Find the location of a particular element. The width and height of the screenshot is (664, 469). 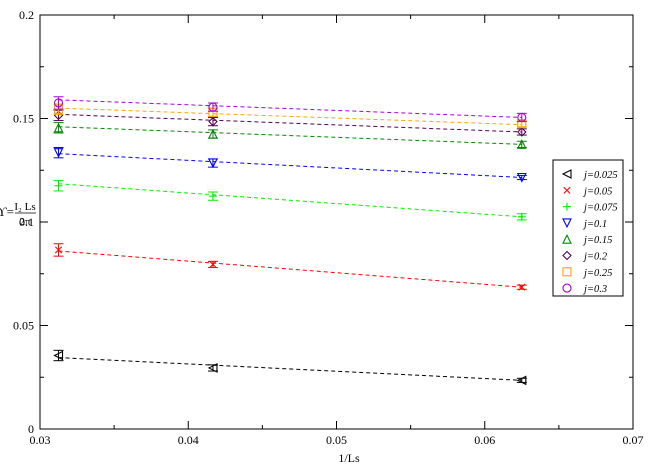

x-tick-label: 0.07 is located at coordinates (633, 440).